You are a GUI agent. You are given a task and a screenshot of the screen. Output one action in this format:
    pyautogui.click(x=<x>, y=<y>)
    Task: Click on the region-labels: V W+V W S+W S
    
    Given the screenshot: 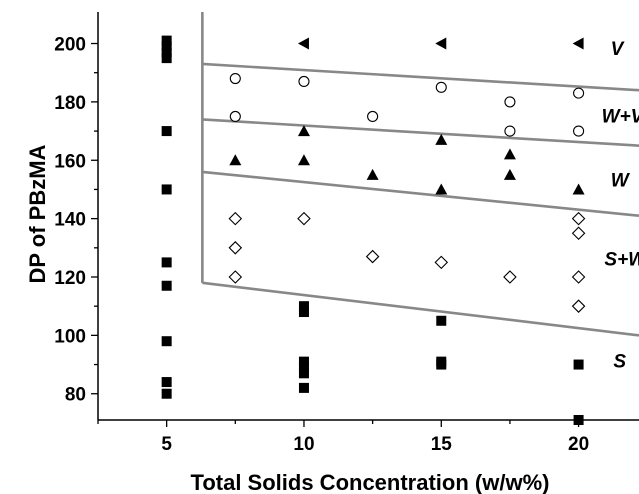 What is the action you would take?
    pyautogui.click(x=620, y=205)
    